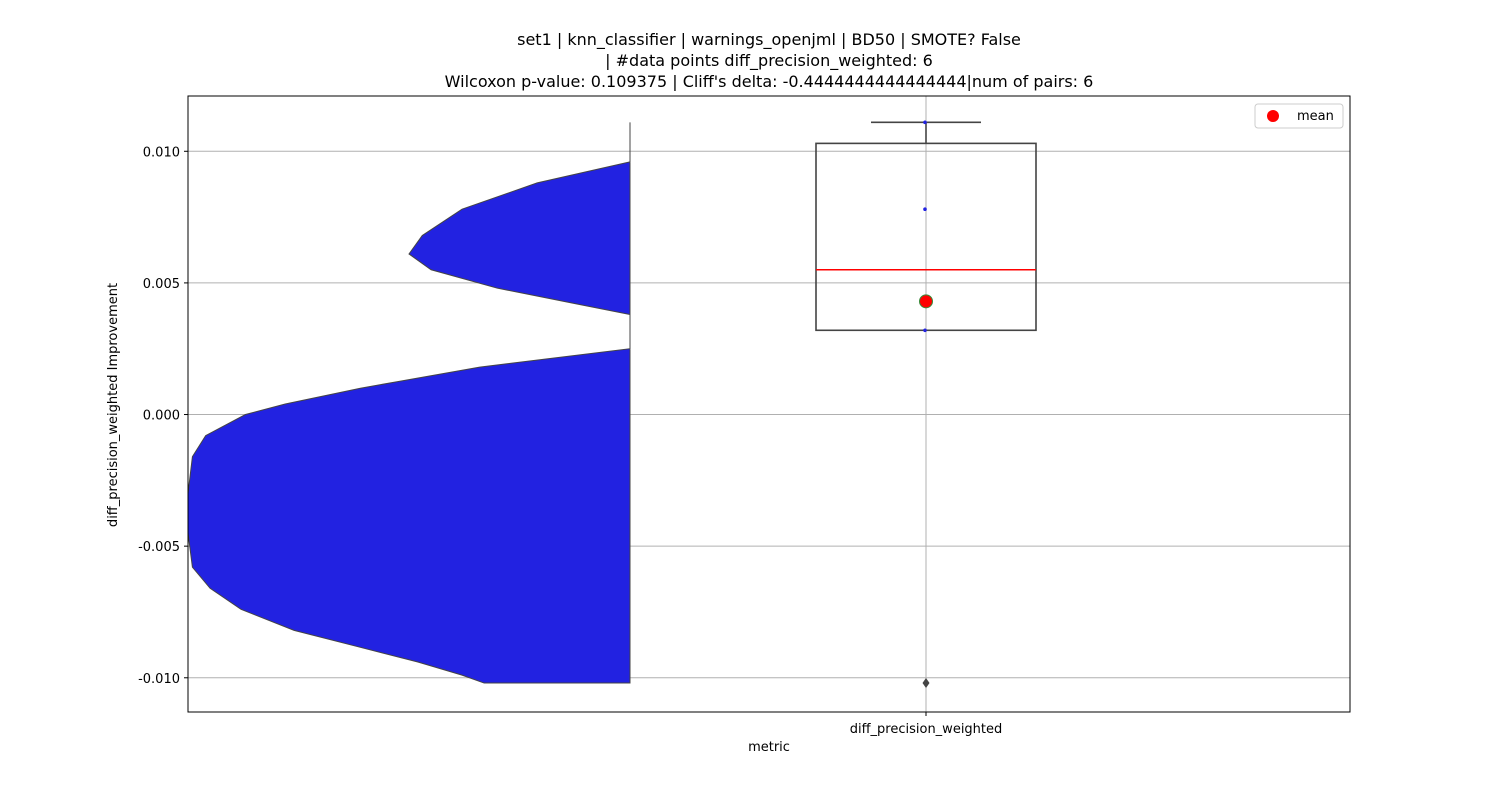 The image size is (1500, 800). I want to click on y-axis: -0.010 -0.005 0.000 0.005 0.010, so click(163, 416).